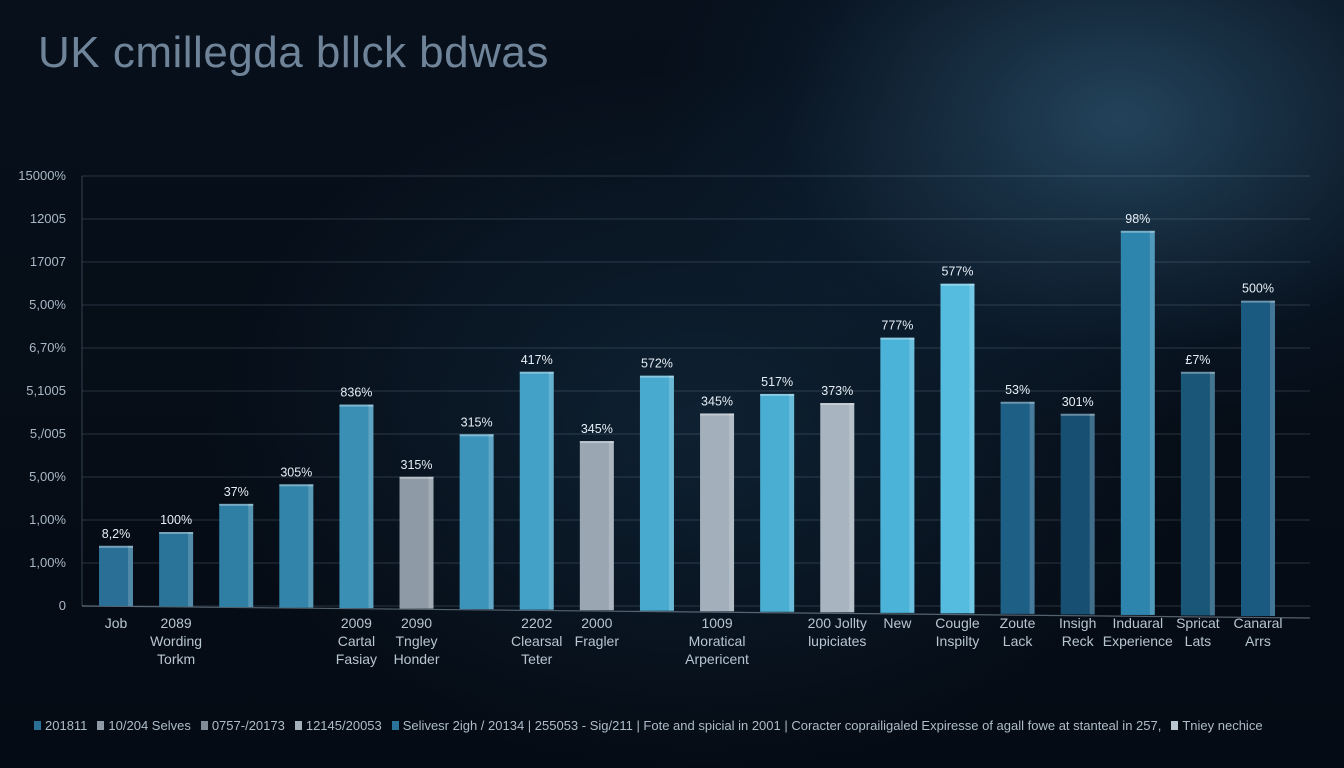  Describe the element at coordinates (417, 641) in the screenshot. I see `x-tick-label: Tngley` at that location.